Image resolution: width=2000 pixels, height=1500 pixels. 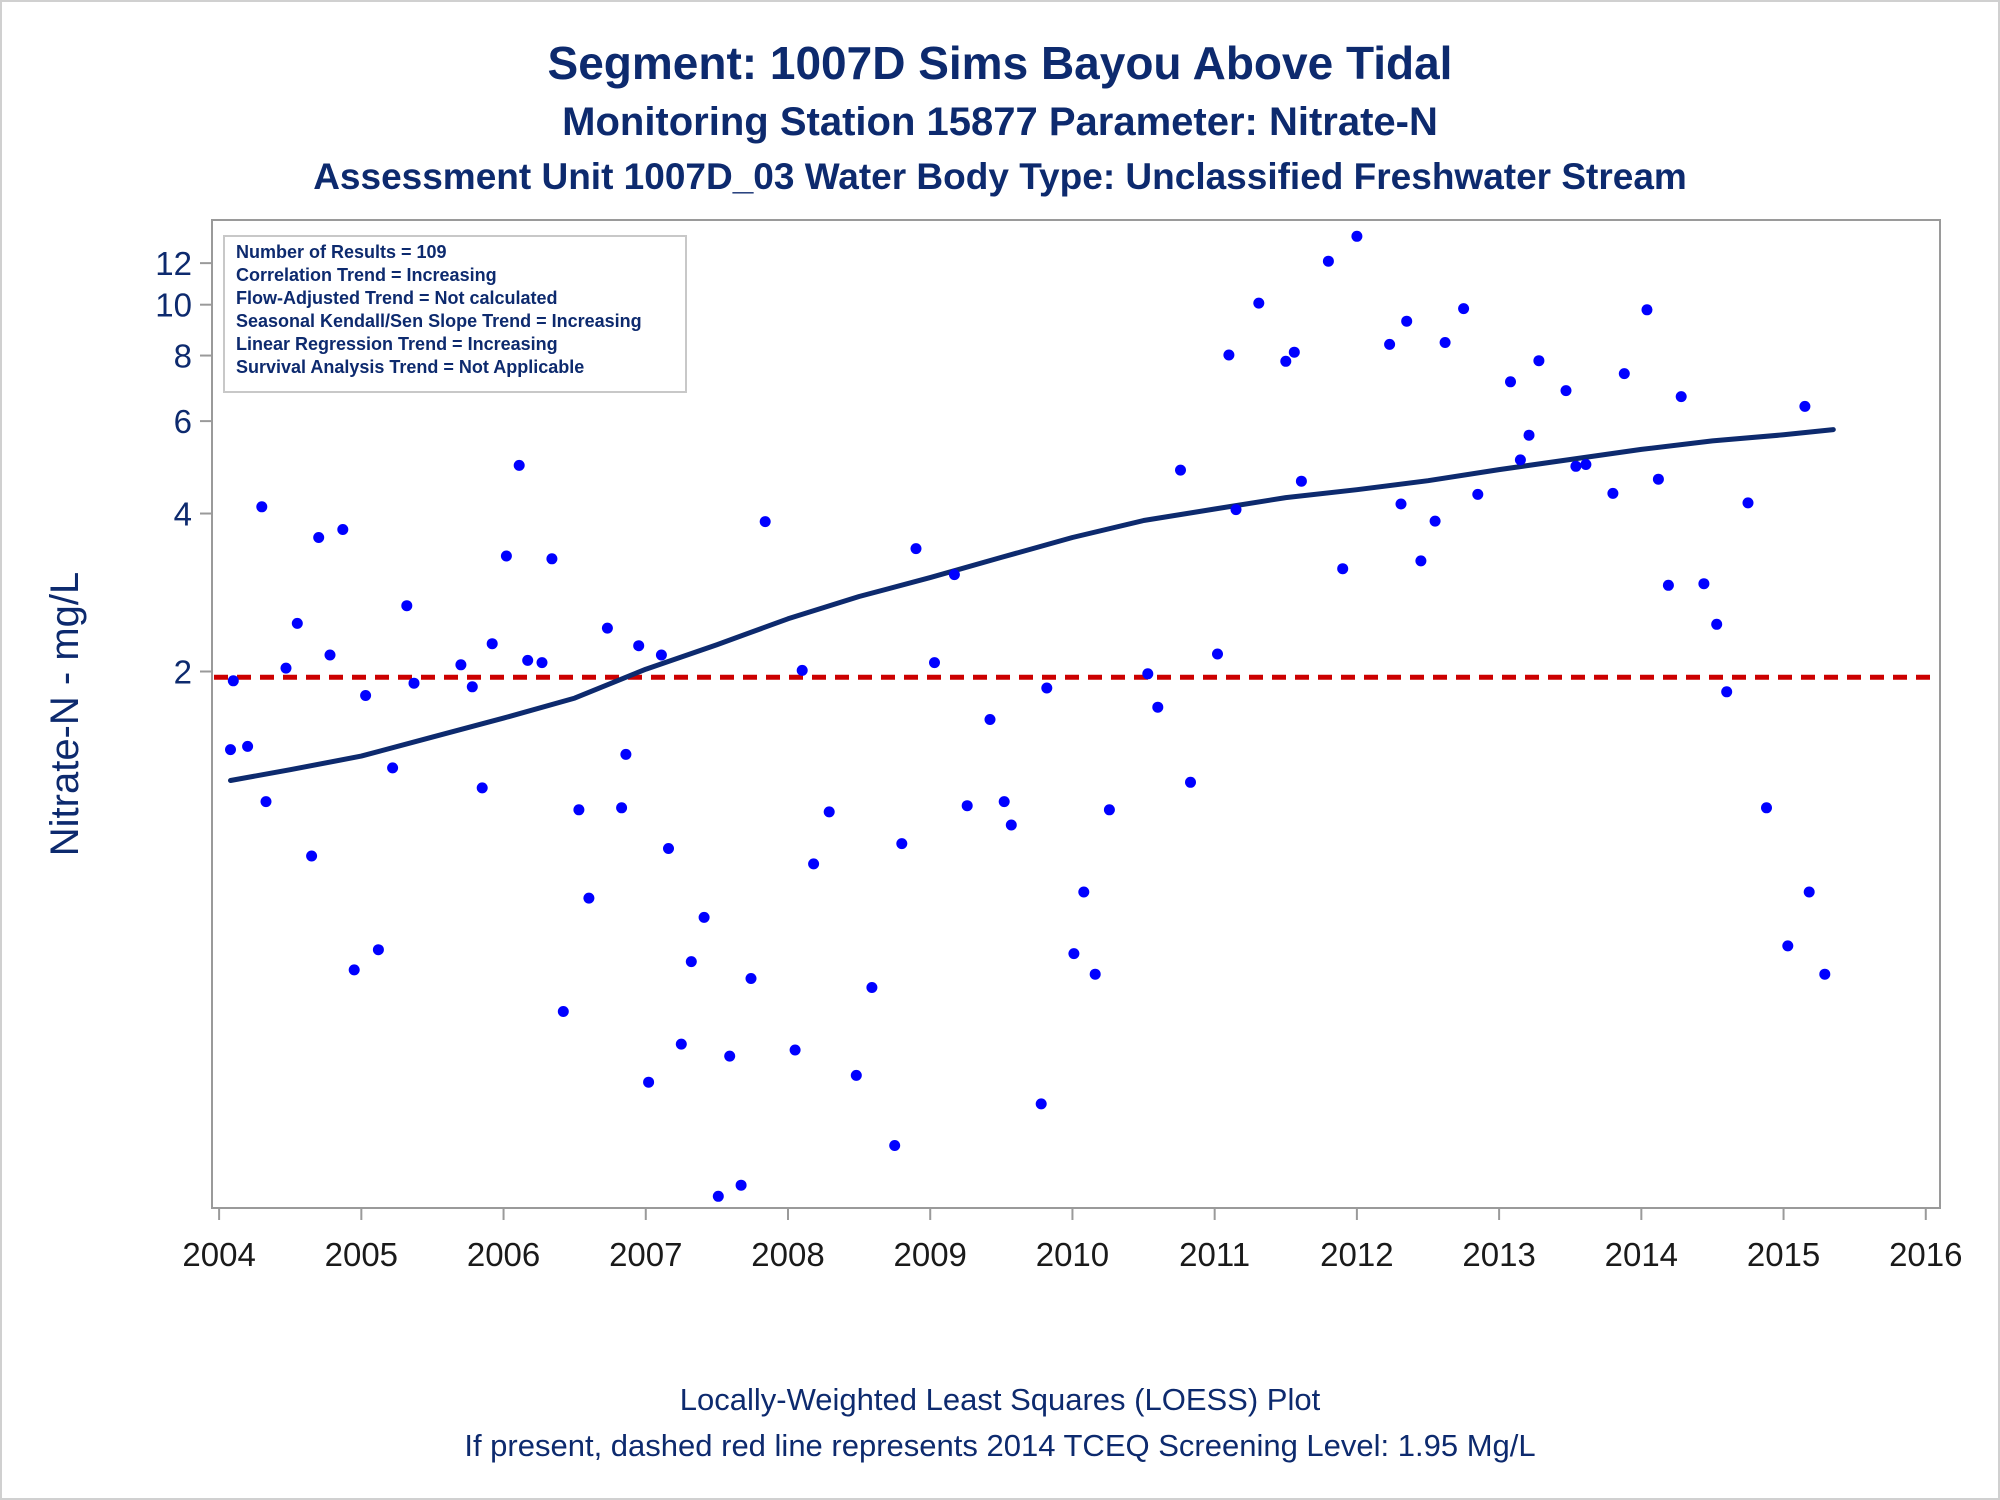 What do you see at coordinates (183, 468) in the screenshot?
I see `y-axis: 2 4 6 8 10 12` at bounding box center [183, 468].